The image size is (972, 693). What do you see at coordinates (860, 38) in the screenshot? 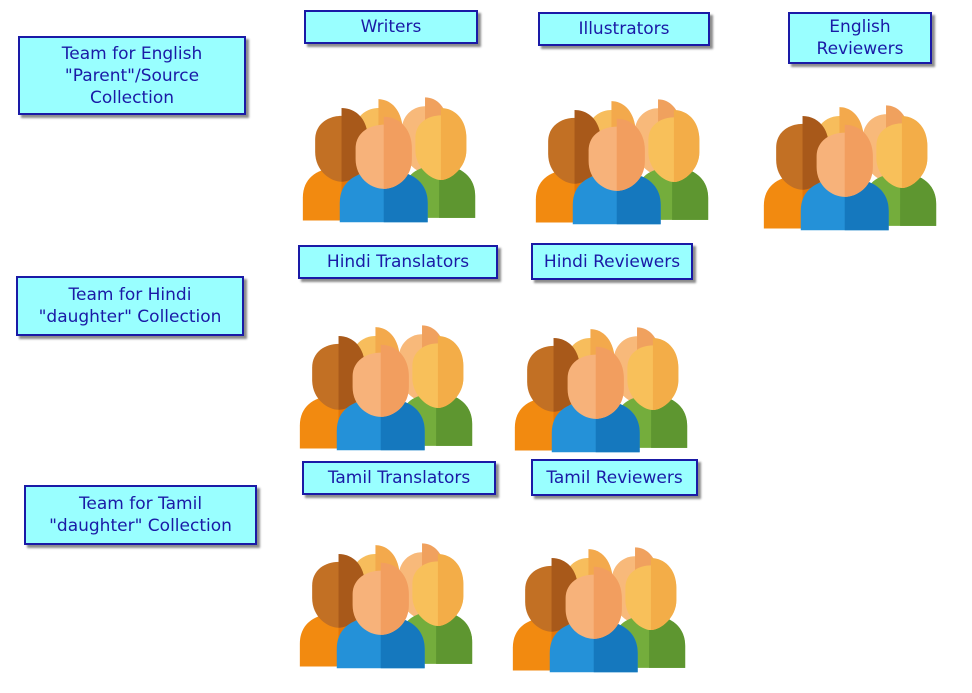
I see `role-label-english-reviewers: English Reviewers` at bounding box center [860, 38].